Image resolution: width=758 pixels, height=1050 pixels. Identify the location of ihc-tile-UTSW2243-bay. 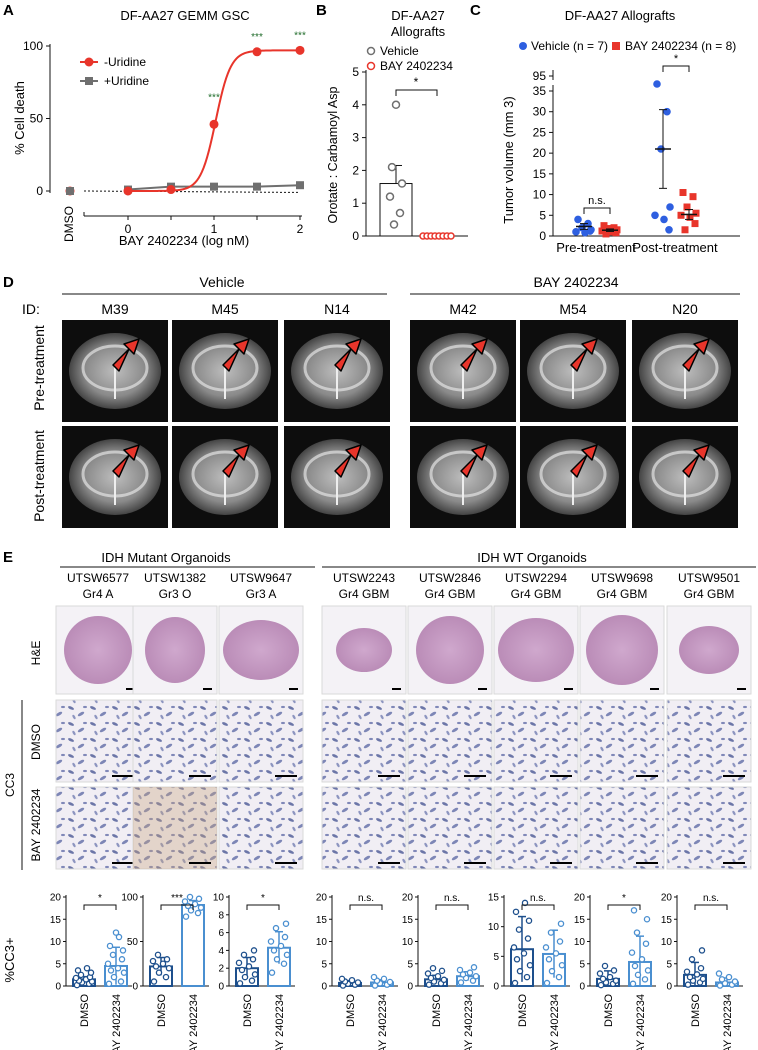
(364, 828).